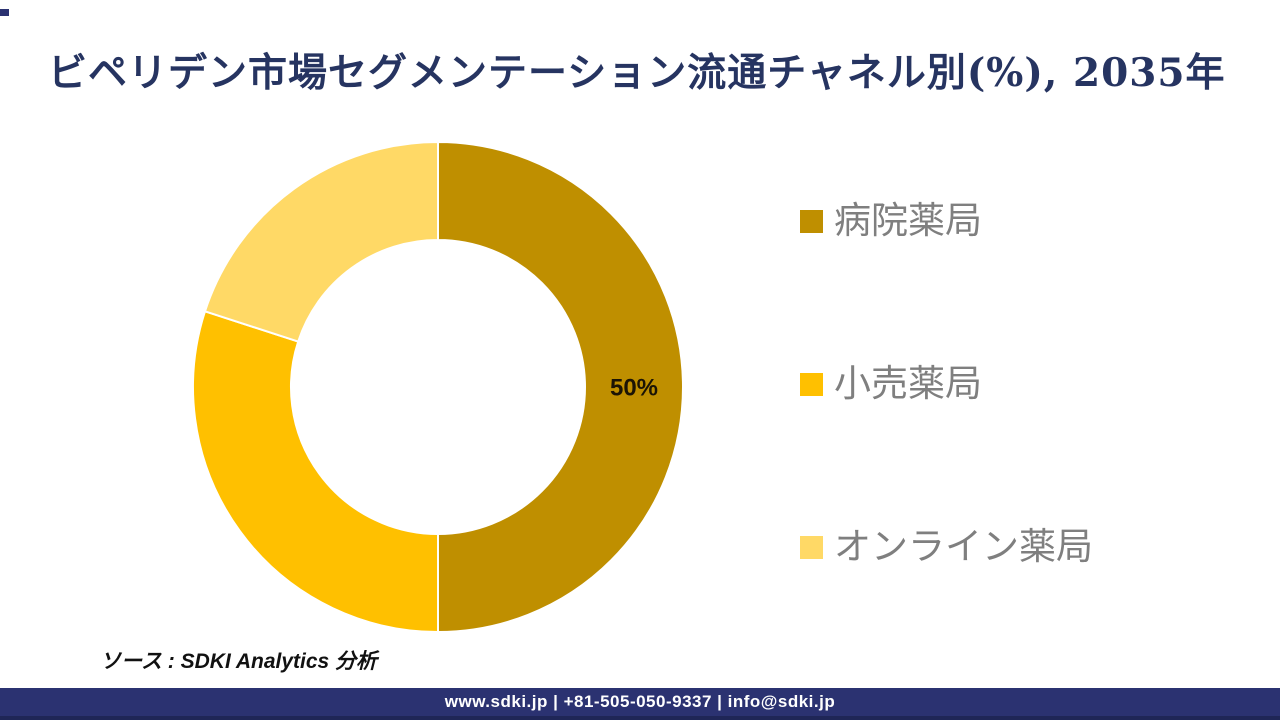 The width and height of the screenshot is (1280, 720). I want to click on legend-swatch-retail-pharmacy, so click(811, 384).